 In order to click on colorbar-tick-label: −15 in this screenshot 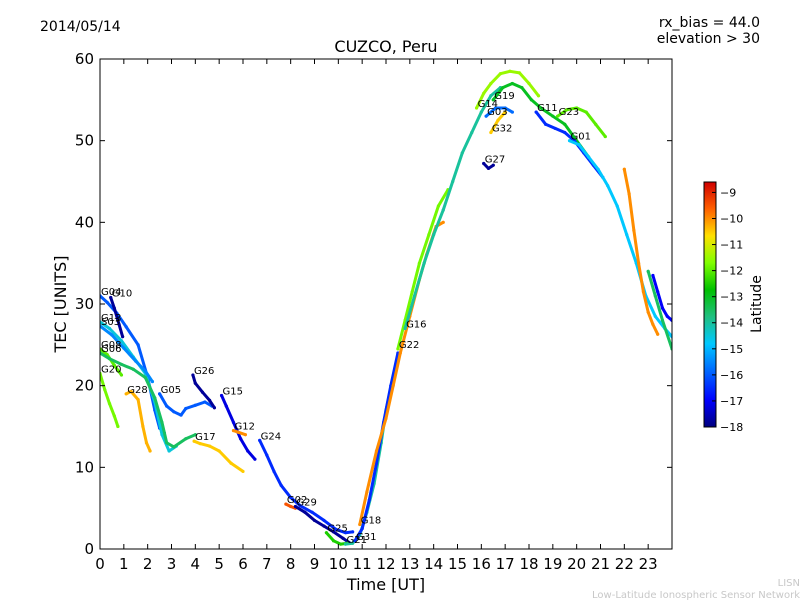, I will do `click(731, 349)`.